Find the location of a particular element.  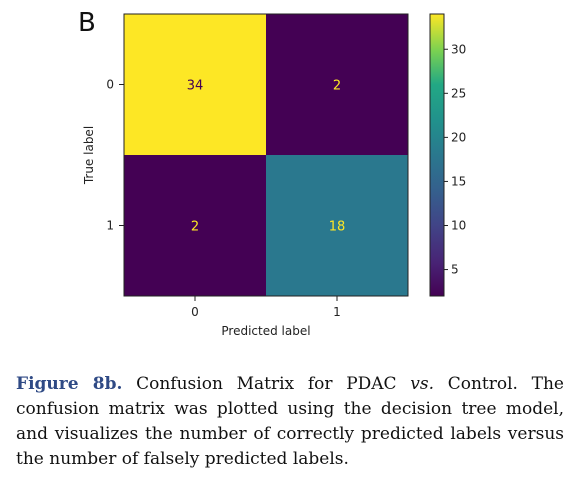

cell-value-0-0: 34 is located at coordinates (195, 86).